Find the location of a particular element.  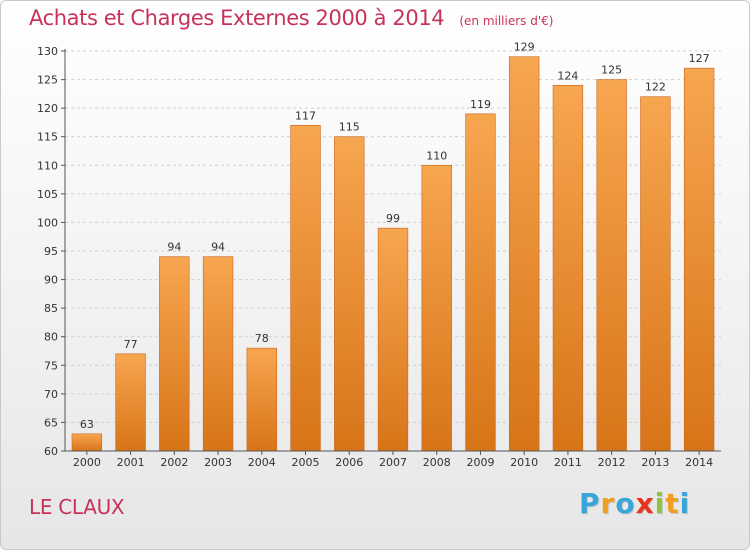

data-label: 124 is located at coordinates (567, 75).